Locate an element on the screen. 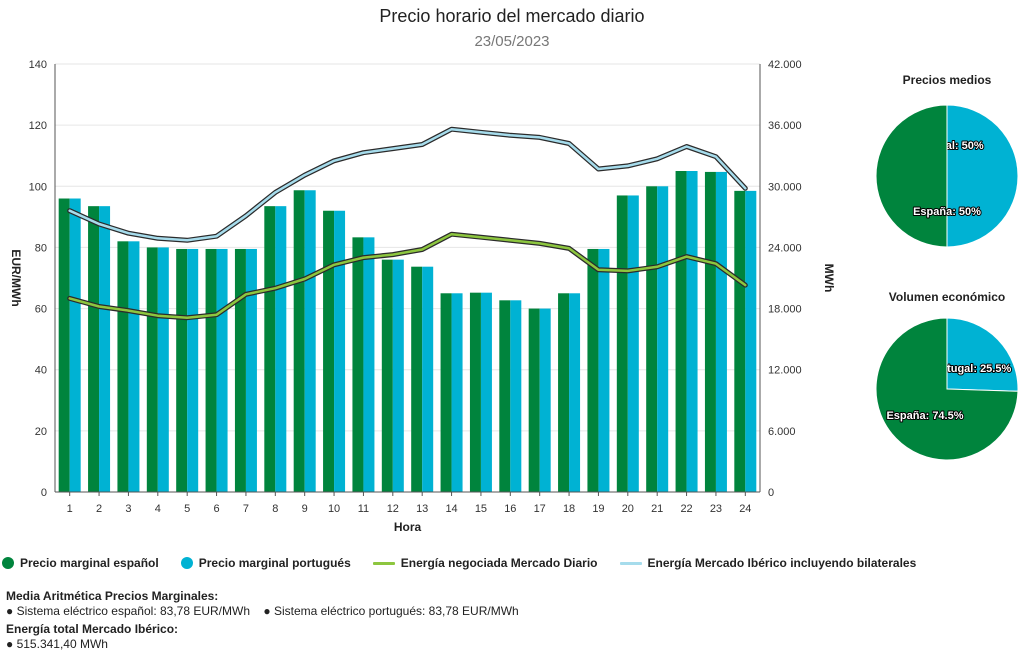 The width and height of the screenshot is (1024, 654). x-tick-label: 7 is located at coordinates (246, 509).